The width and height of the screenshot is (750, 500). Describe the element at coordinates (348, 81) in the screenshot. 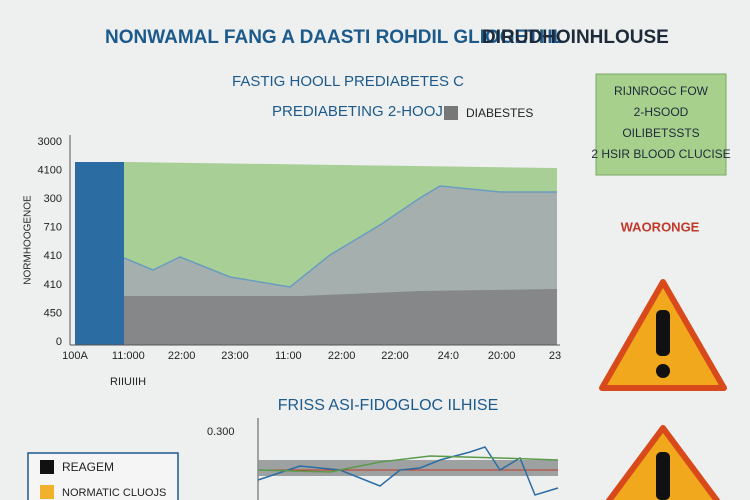

I see `legend-line: FASTIG HOOLL PREDIABETES C` at that location.